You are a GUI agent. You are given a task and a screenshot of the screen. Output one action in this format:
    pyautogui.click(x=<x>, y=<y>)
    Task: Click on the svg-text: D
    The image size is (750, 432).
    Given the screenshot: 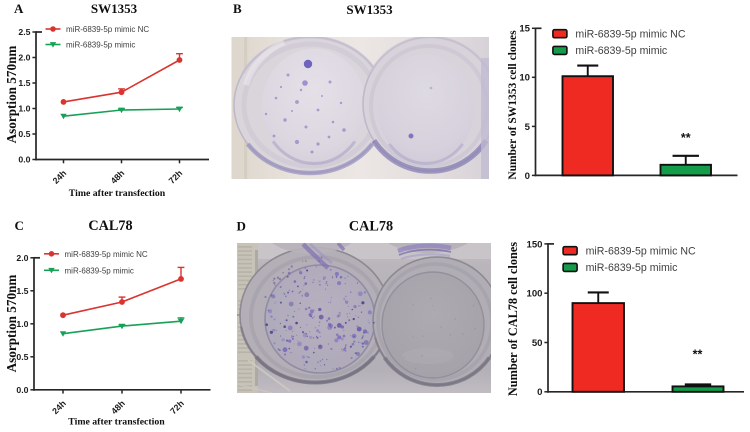 What is the action you would take?
    pyautogui.click(x=241, y=226)
    